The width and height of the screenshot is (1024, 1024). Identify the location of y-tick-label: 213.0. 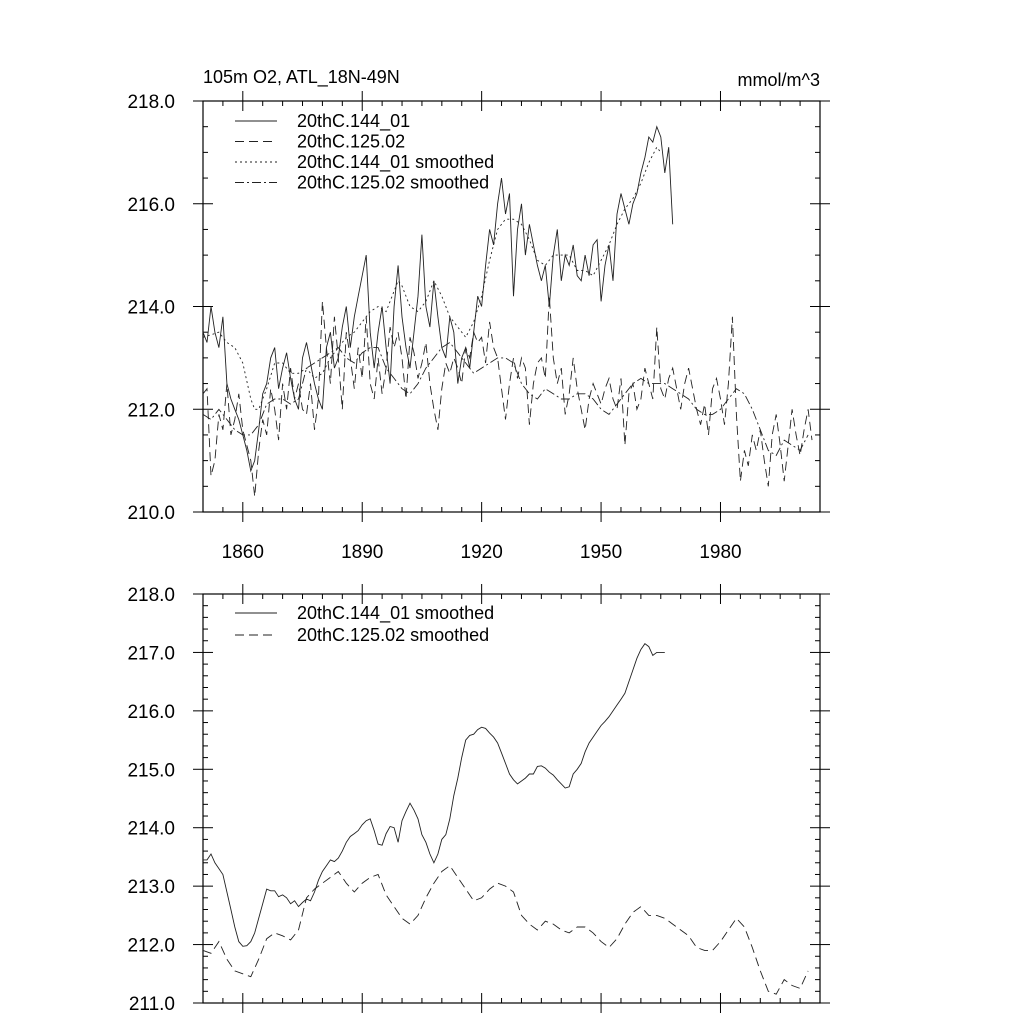
(151, 887).